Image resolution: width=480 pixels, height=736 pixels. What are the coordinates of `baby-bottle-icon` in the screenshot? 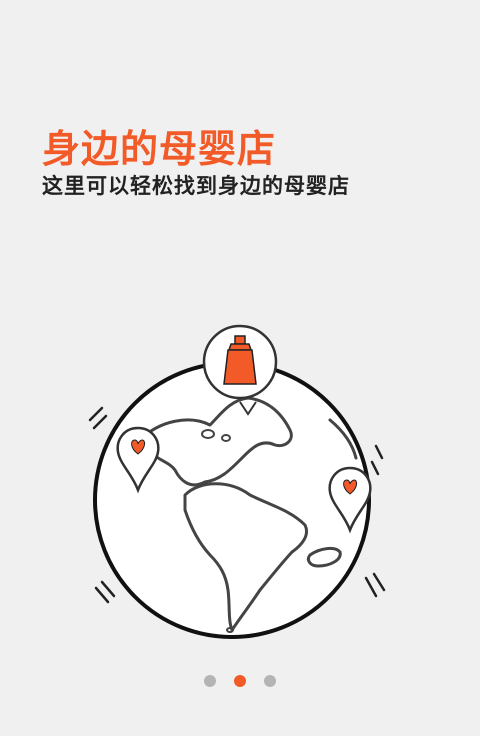 It's located at (240, 360).